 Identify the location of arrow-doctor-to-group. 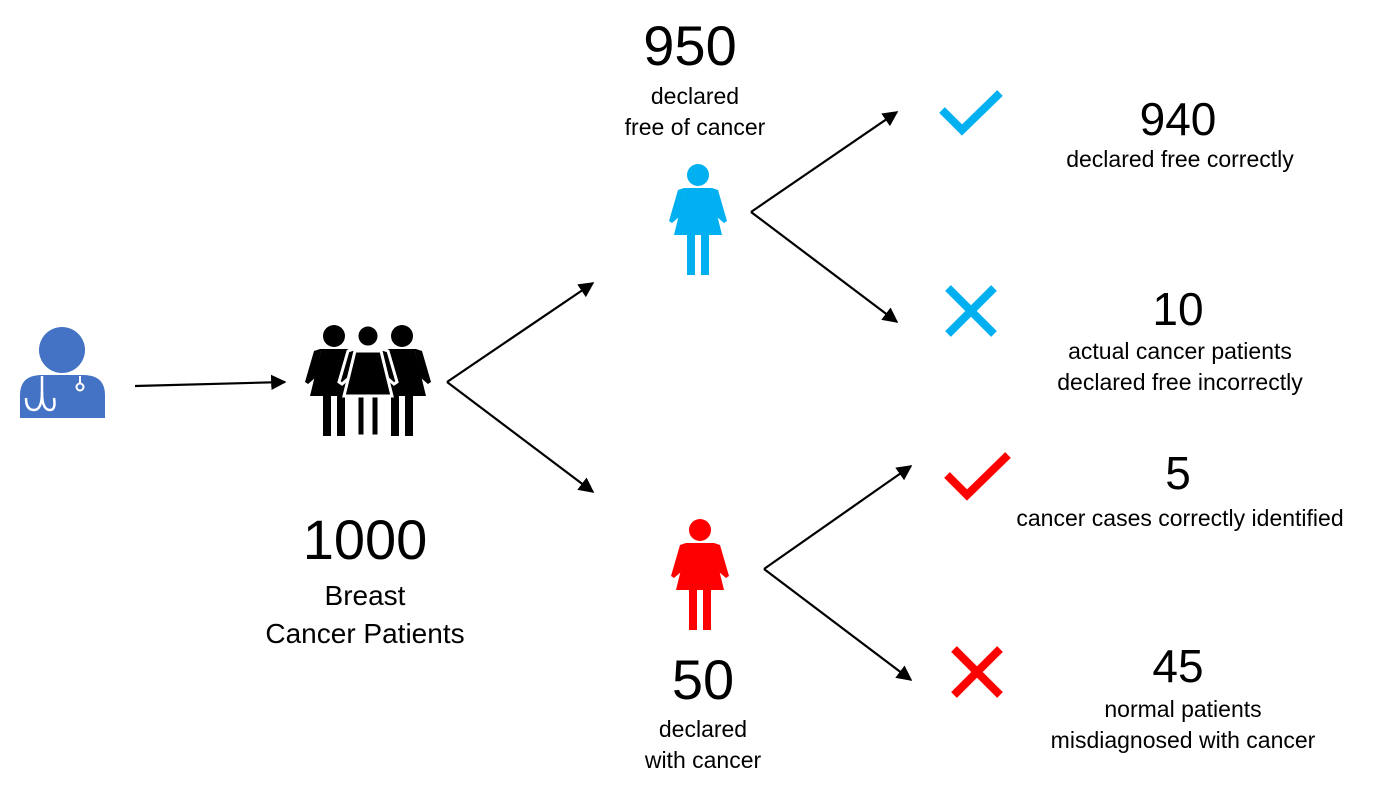
(210, 382).